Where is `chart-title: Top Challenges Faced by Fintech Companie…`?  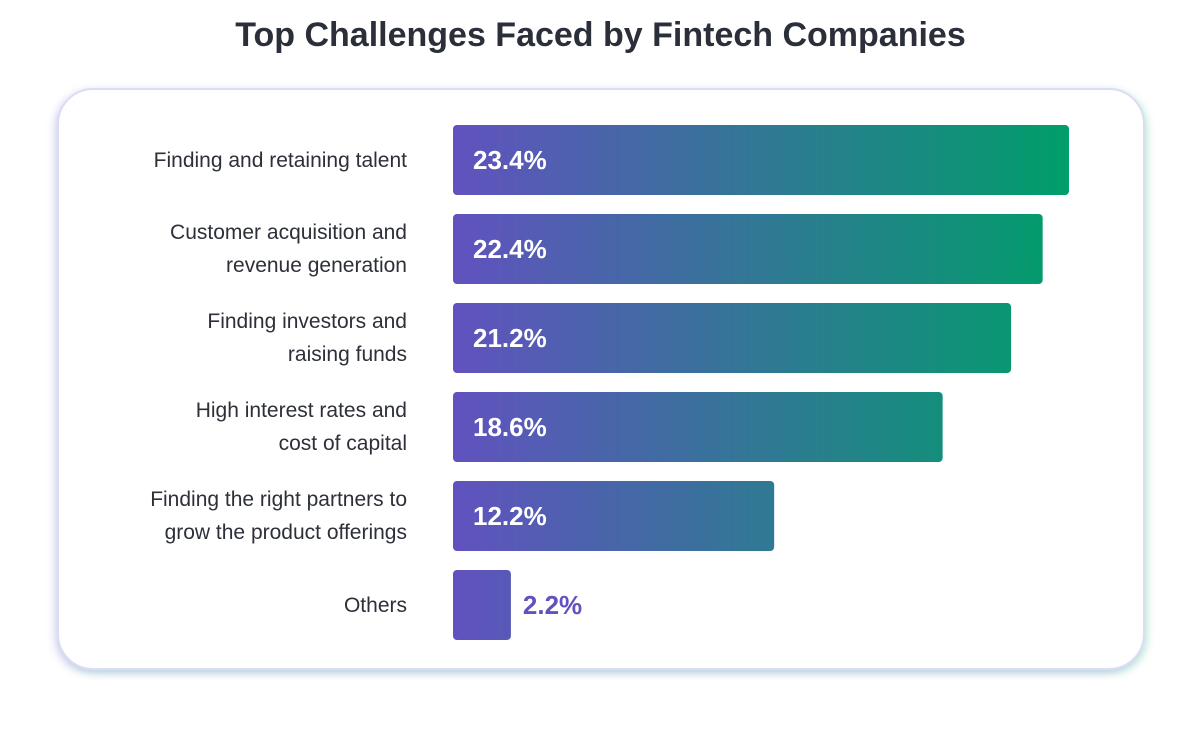 chart-title: Top Challenges Faced by Fintech Companie… is located at coordinates (600, 35).